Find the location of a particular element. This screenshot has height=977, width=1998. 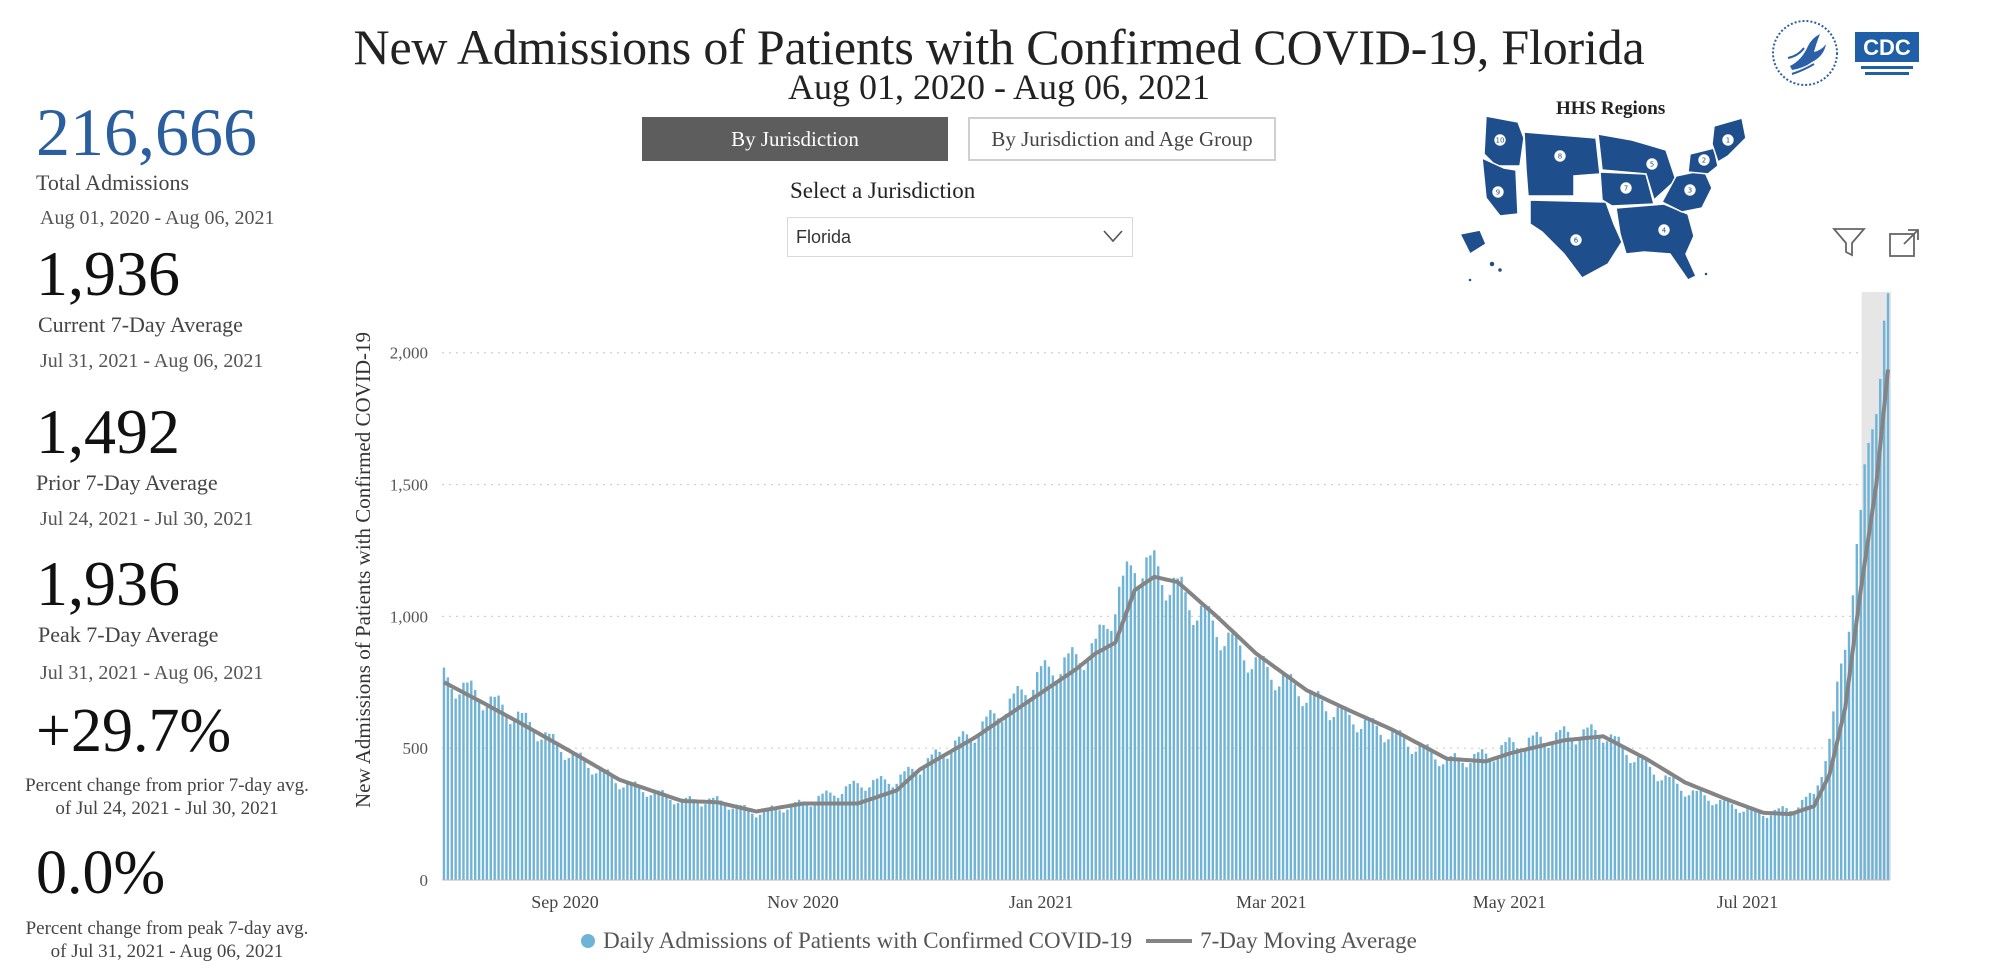

y-tick-label: 2,000 is located at coordinates (409, 353).